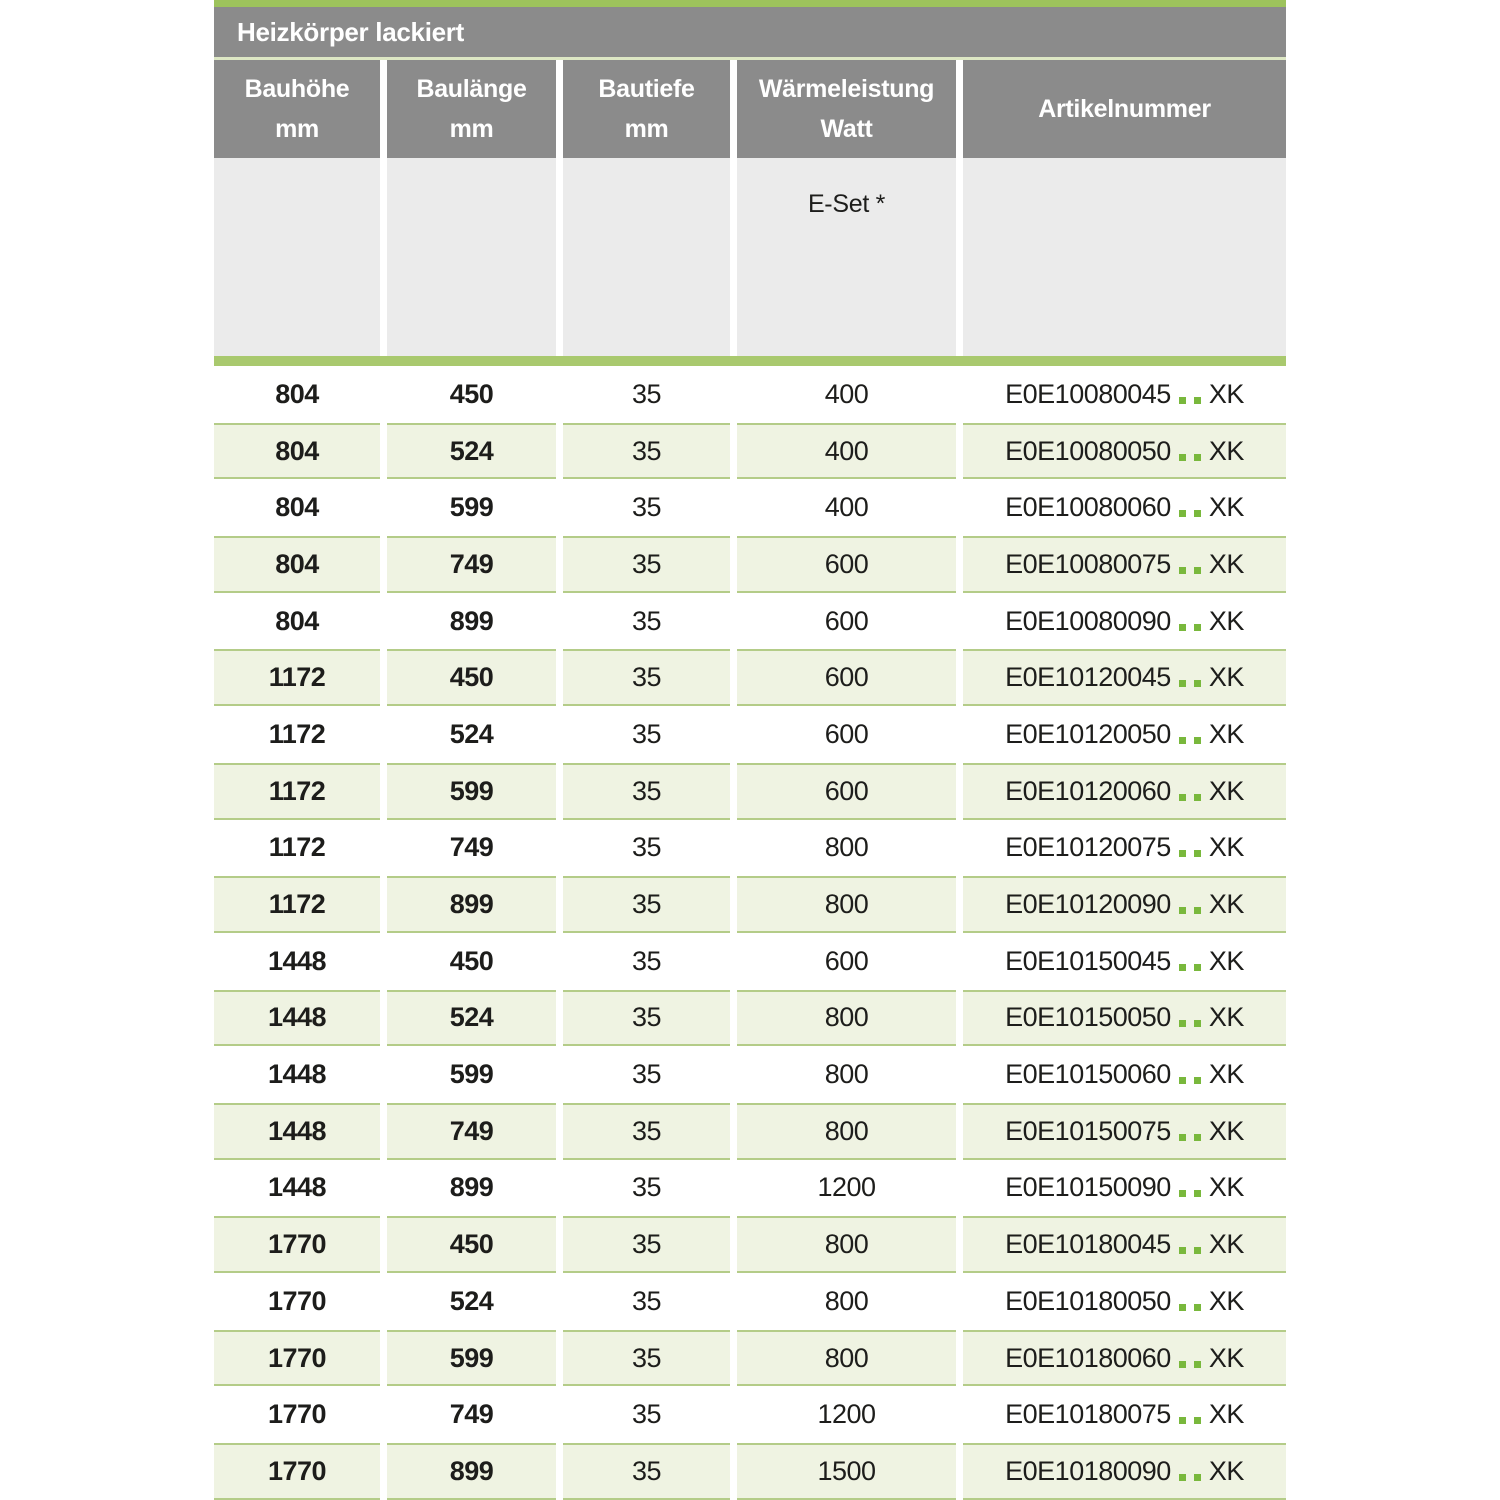 This screenshot has width=1500, height=1500. Describe the element at coordinates (297, 89) in the screenshot. I see `column-header-label: Bauhöhe` at that location.